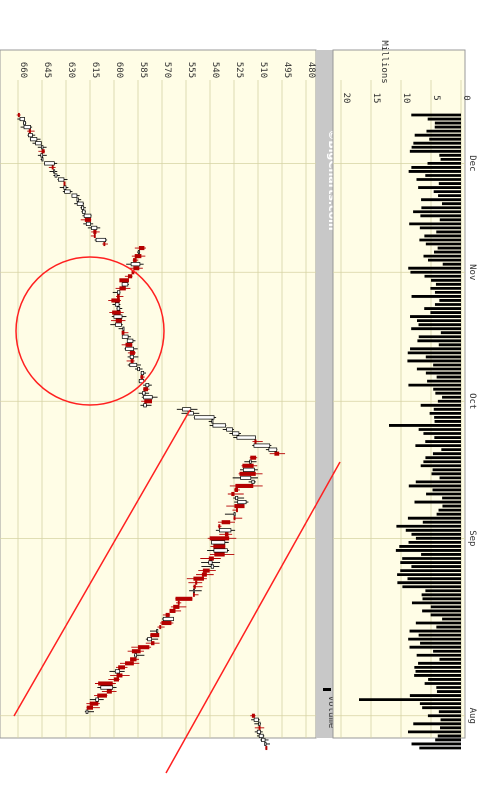 The image size is (480, 800). I want to click on volume-tick-label: 15, so click(376, 98).